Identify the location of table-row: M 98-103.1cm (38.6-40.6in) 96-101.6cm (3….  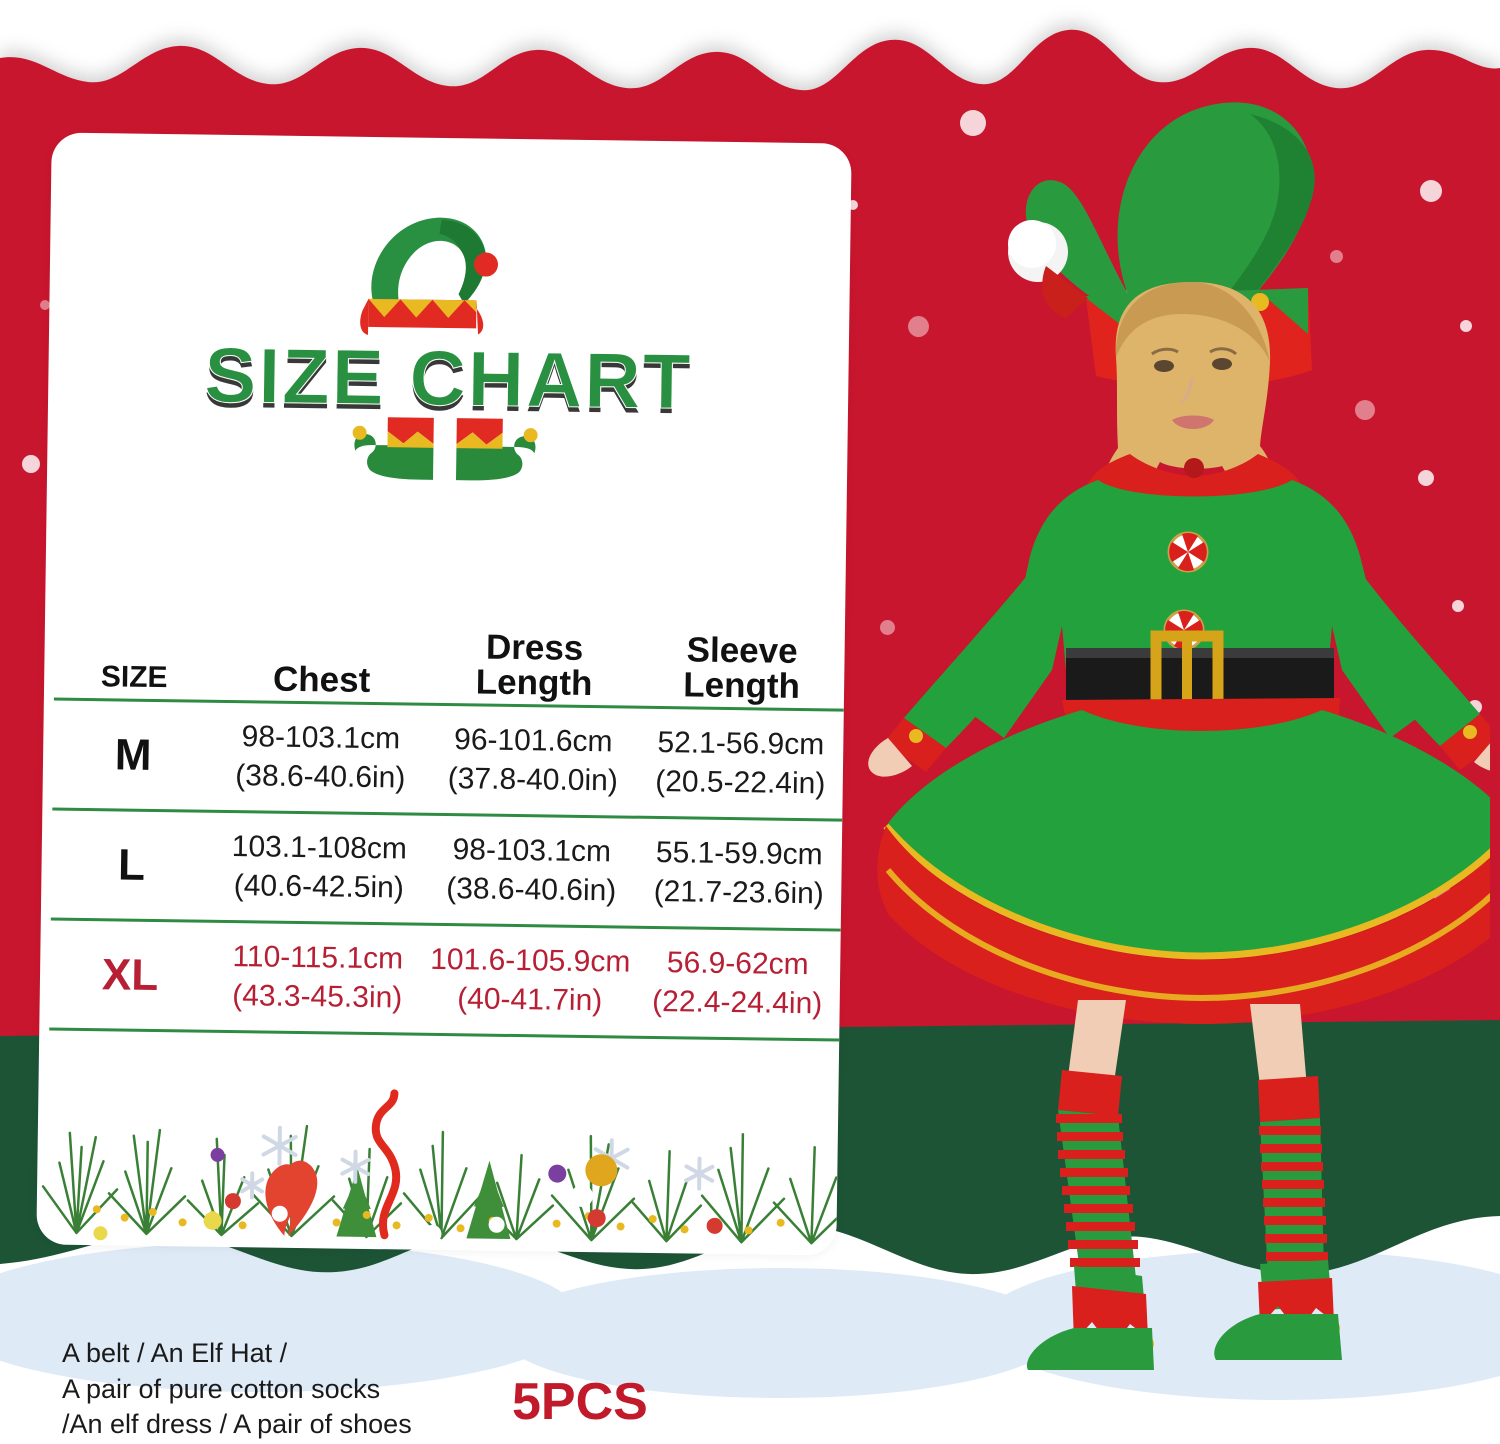
(447, 760).